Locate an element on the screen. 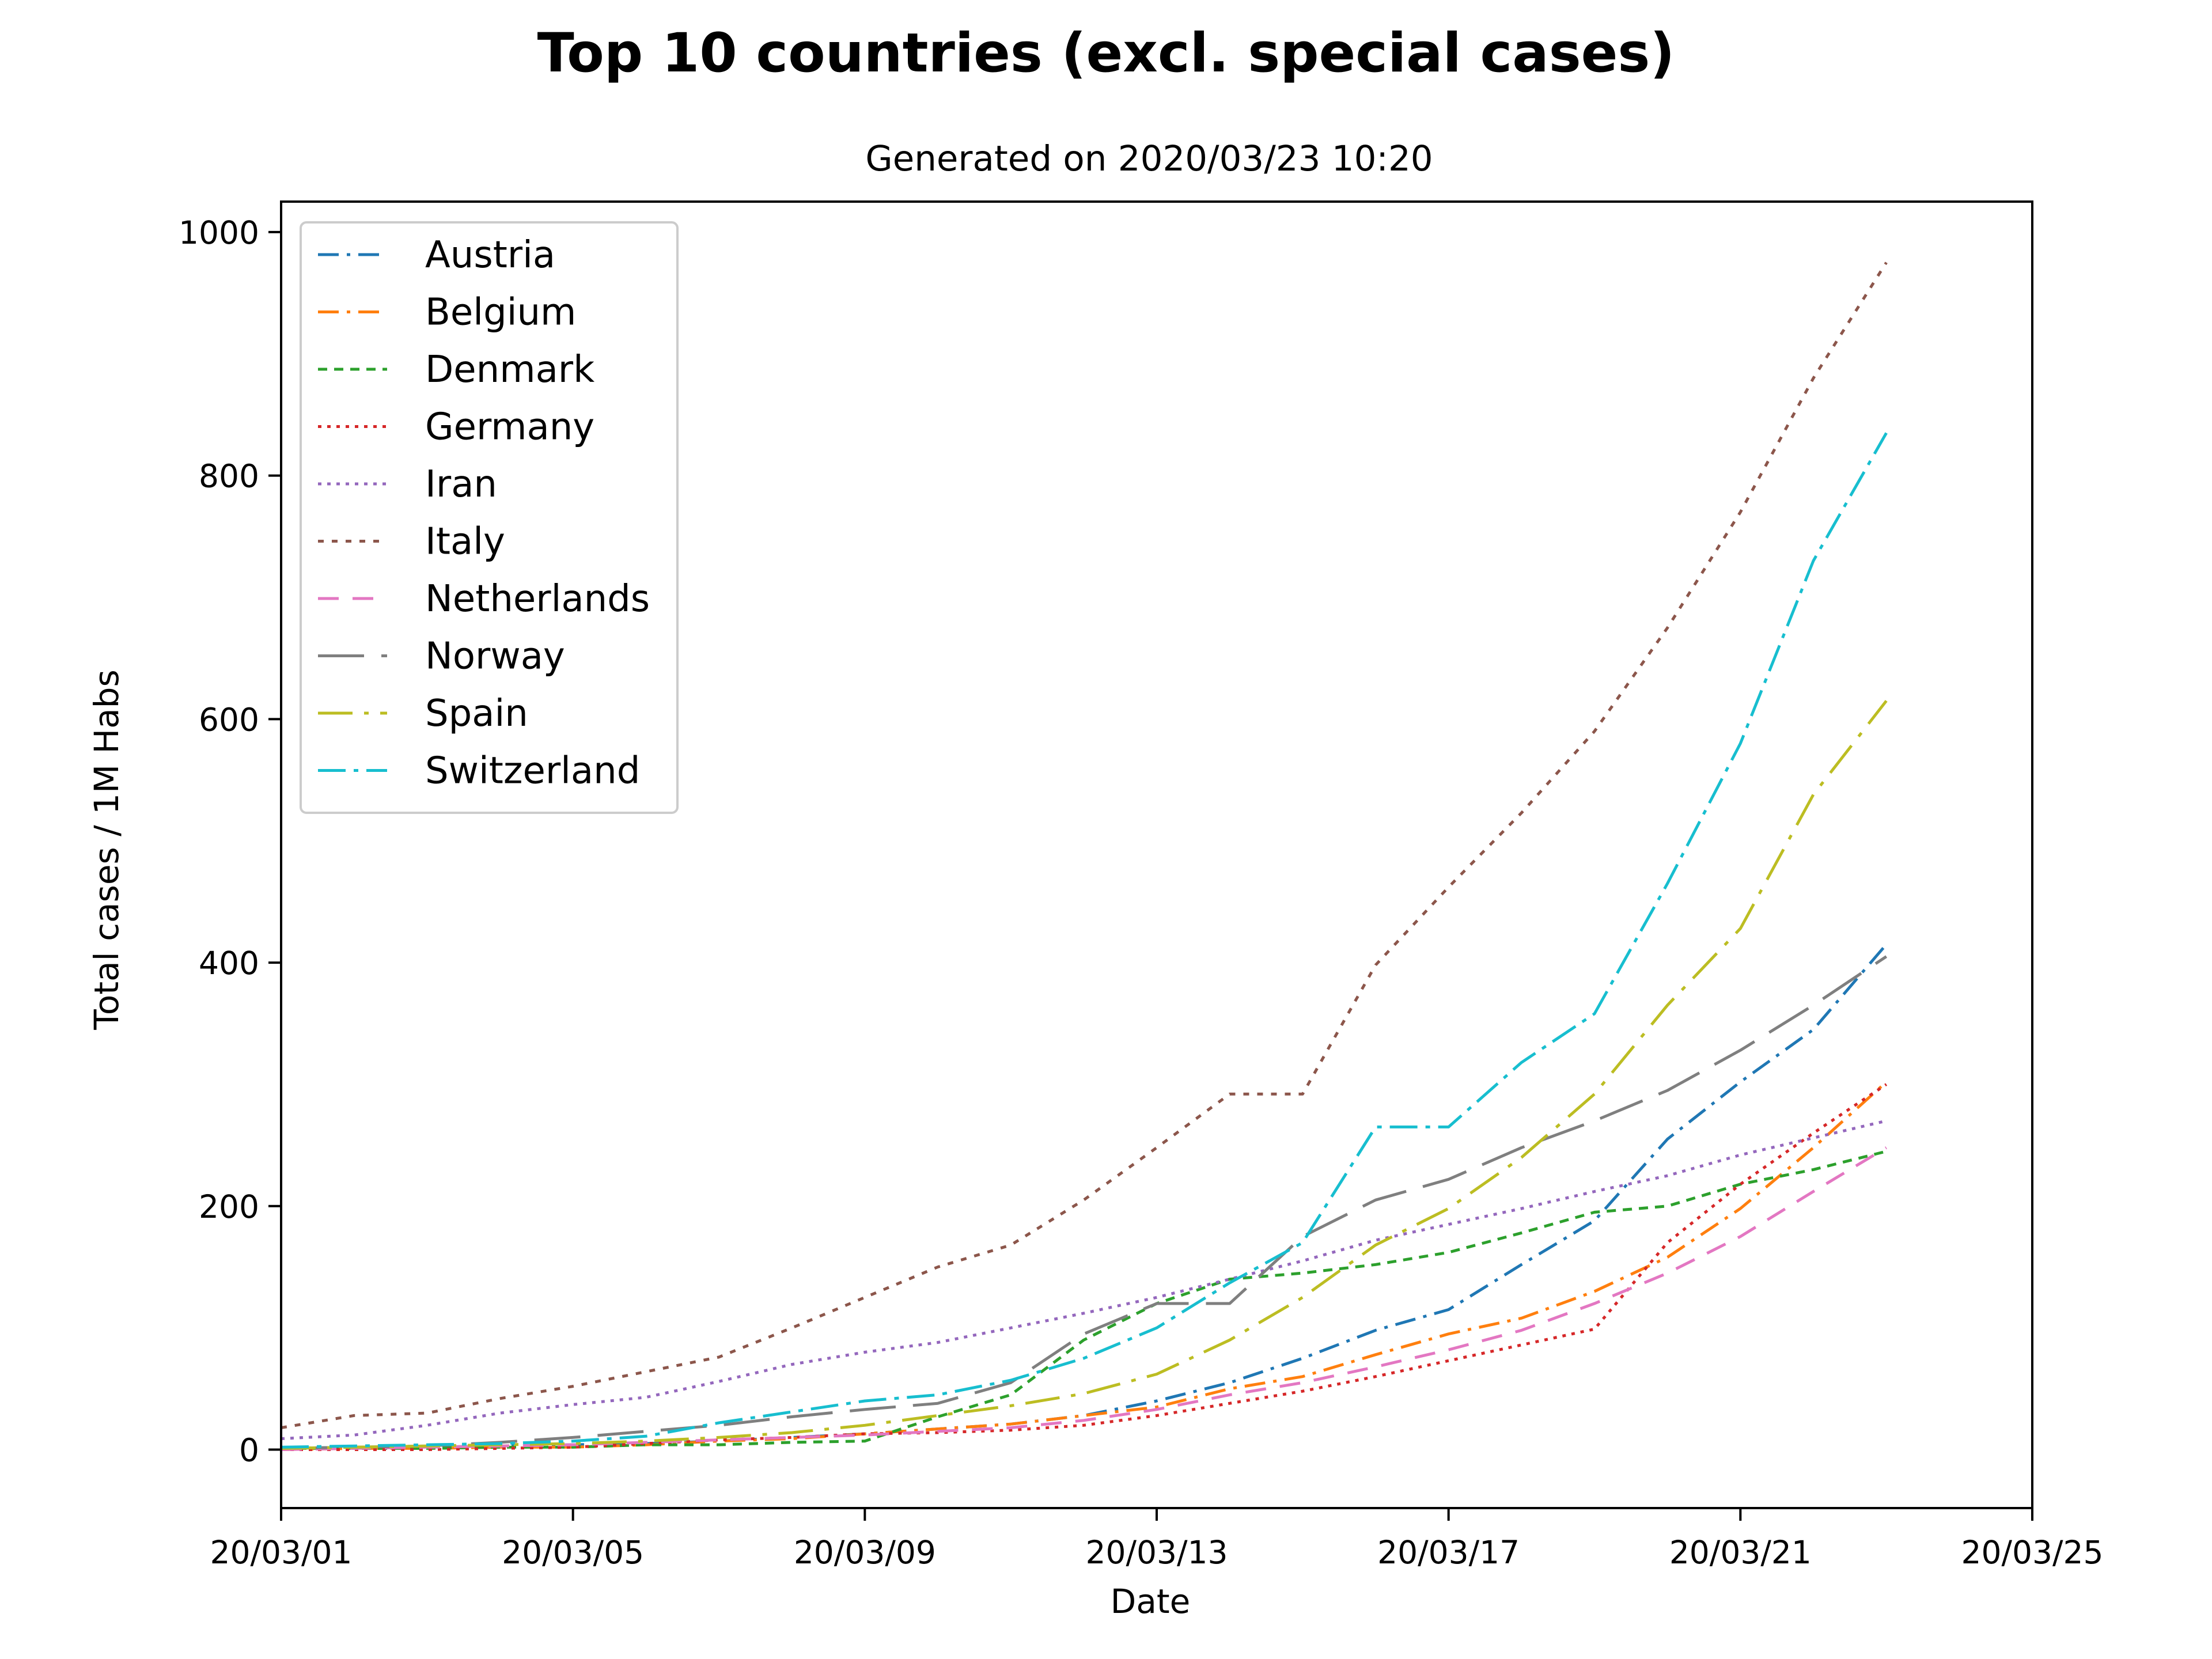 The image size is (2212, 1659). y-tick-label: 800 is located at coordinates (229, 476).